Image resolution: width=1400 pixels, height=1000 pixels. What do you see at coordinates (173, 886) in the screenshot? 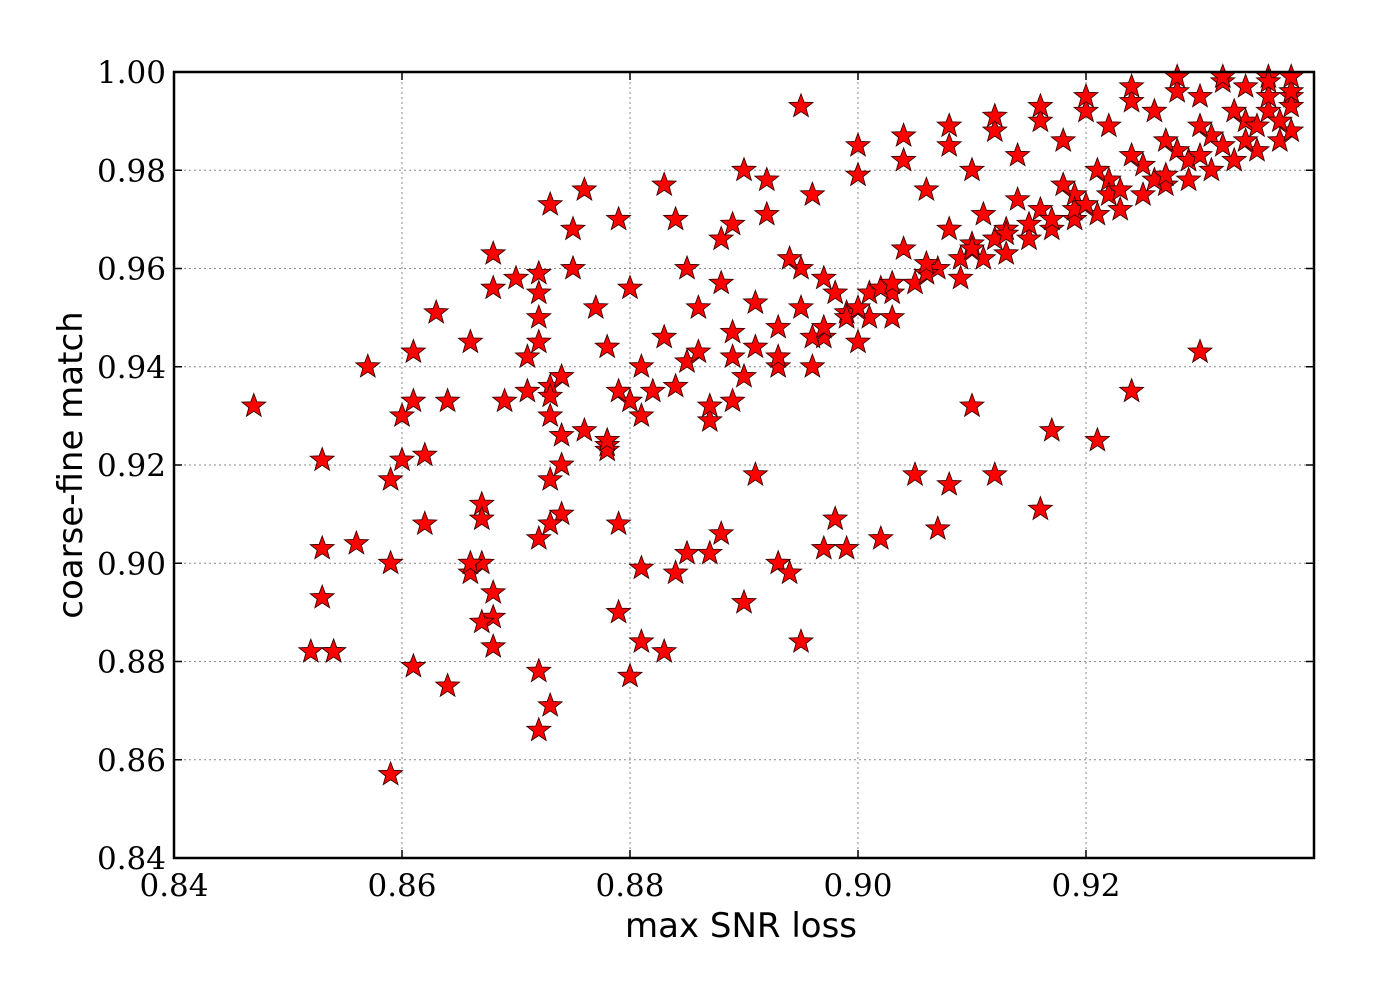
I see `x-tick-label: 0.84` at bounding box center [173, 886].